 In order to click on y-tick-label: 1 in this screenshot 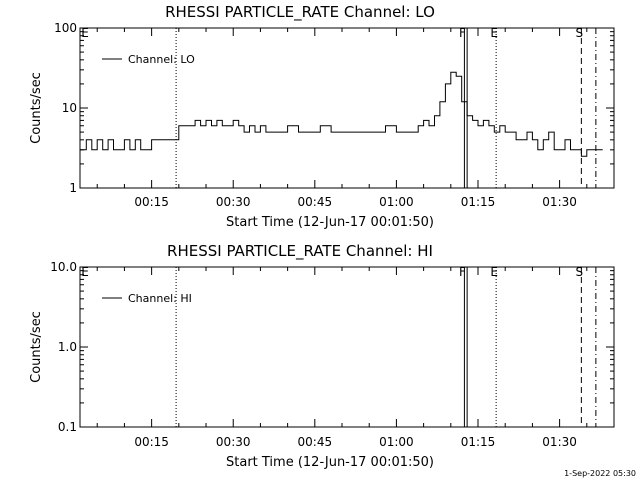, I will do `click(73, 188)`.